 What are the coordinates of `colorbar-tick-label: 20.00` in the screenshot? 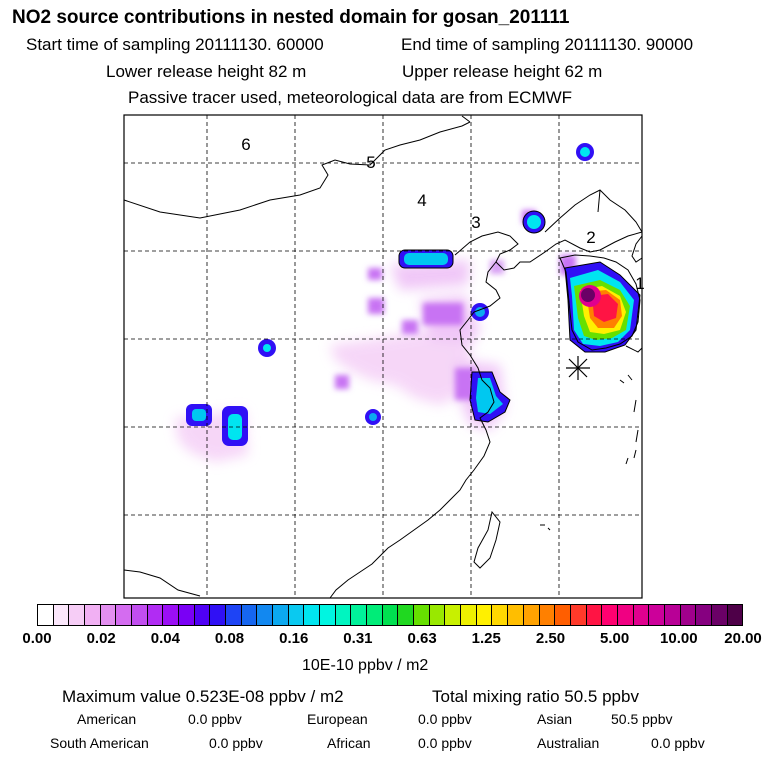 It's located at (743, 638).